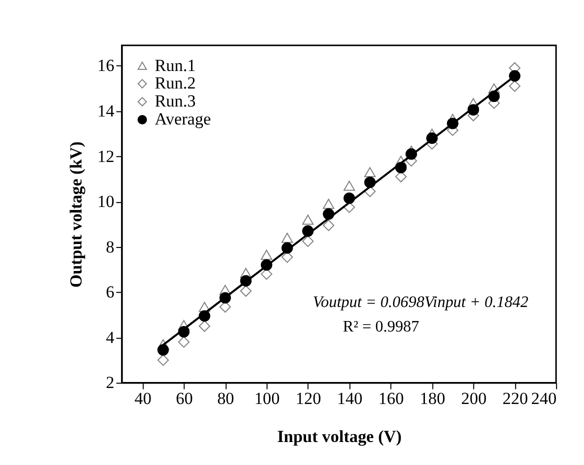  What do you see at coordinates (105, 156) in the screenshot?
I see `y-tick-label: 12` at bounding box center [105, 156].